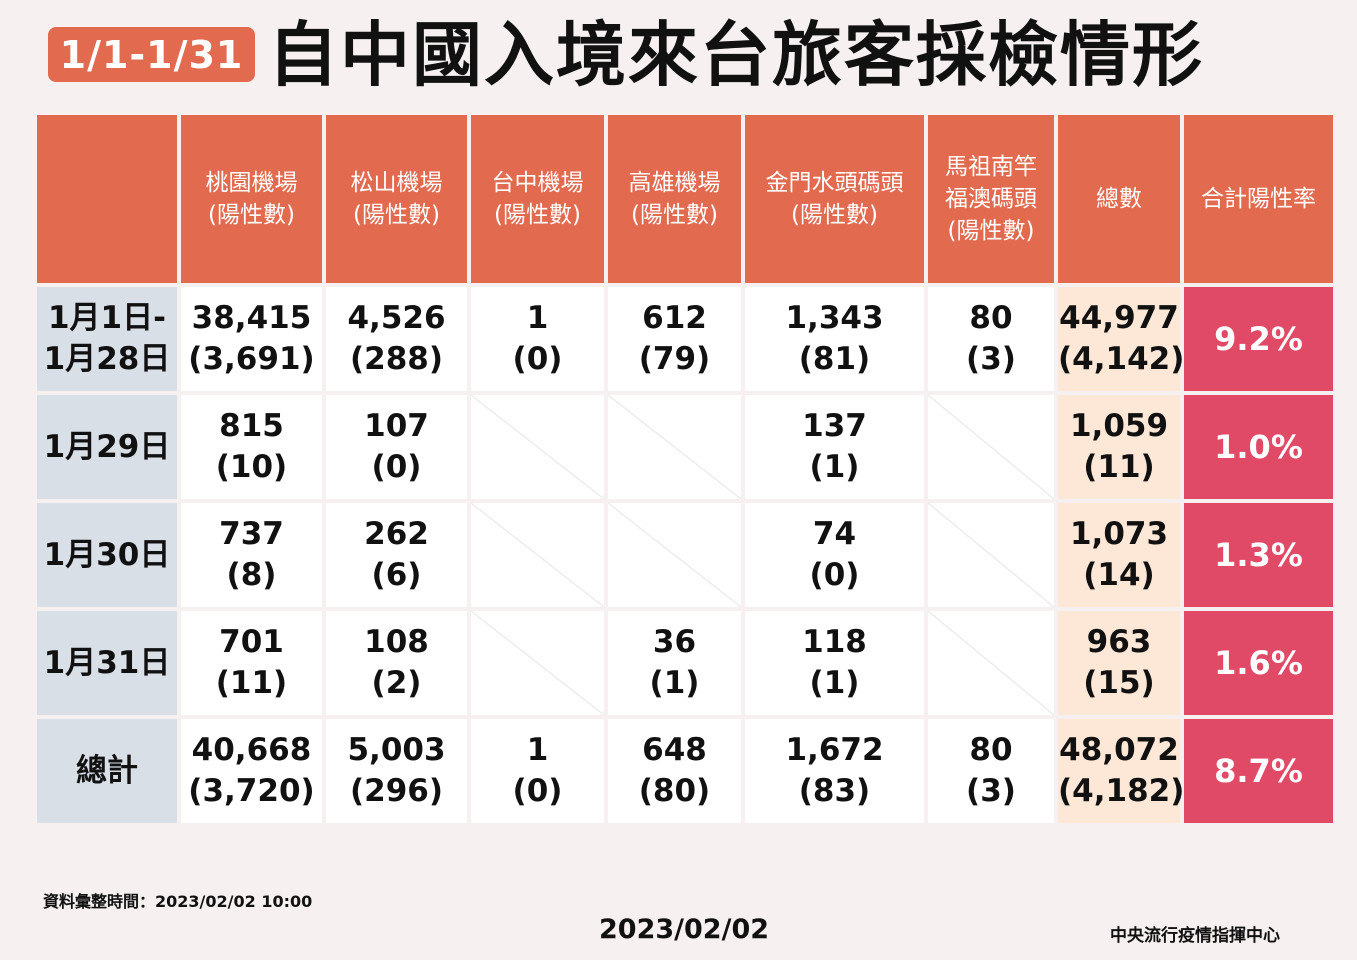  Describe the element at coordinates (396, 183) in the screenshot. I see `column-header-line: 松山機場` at that location.